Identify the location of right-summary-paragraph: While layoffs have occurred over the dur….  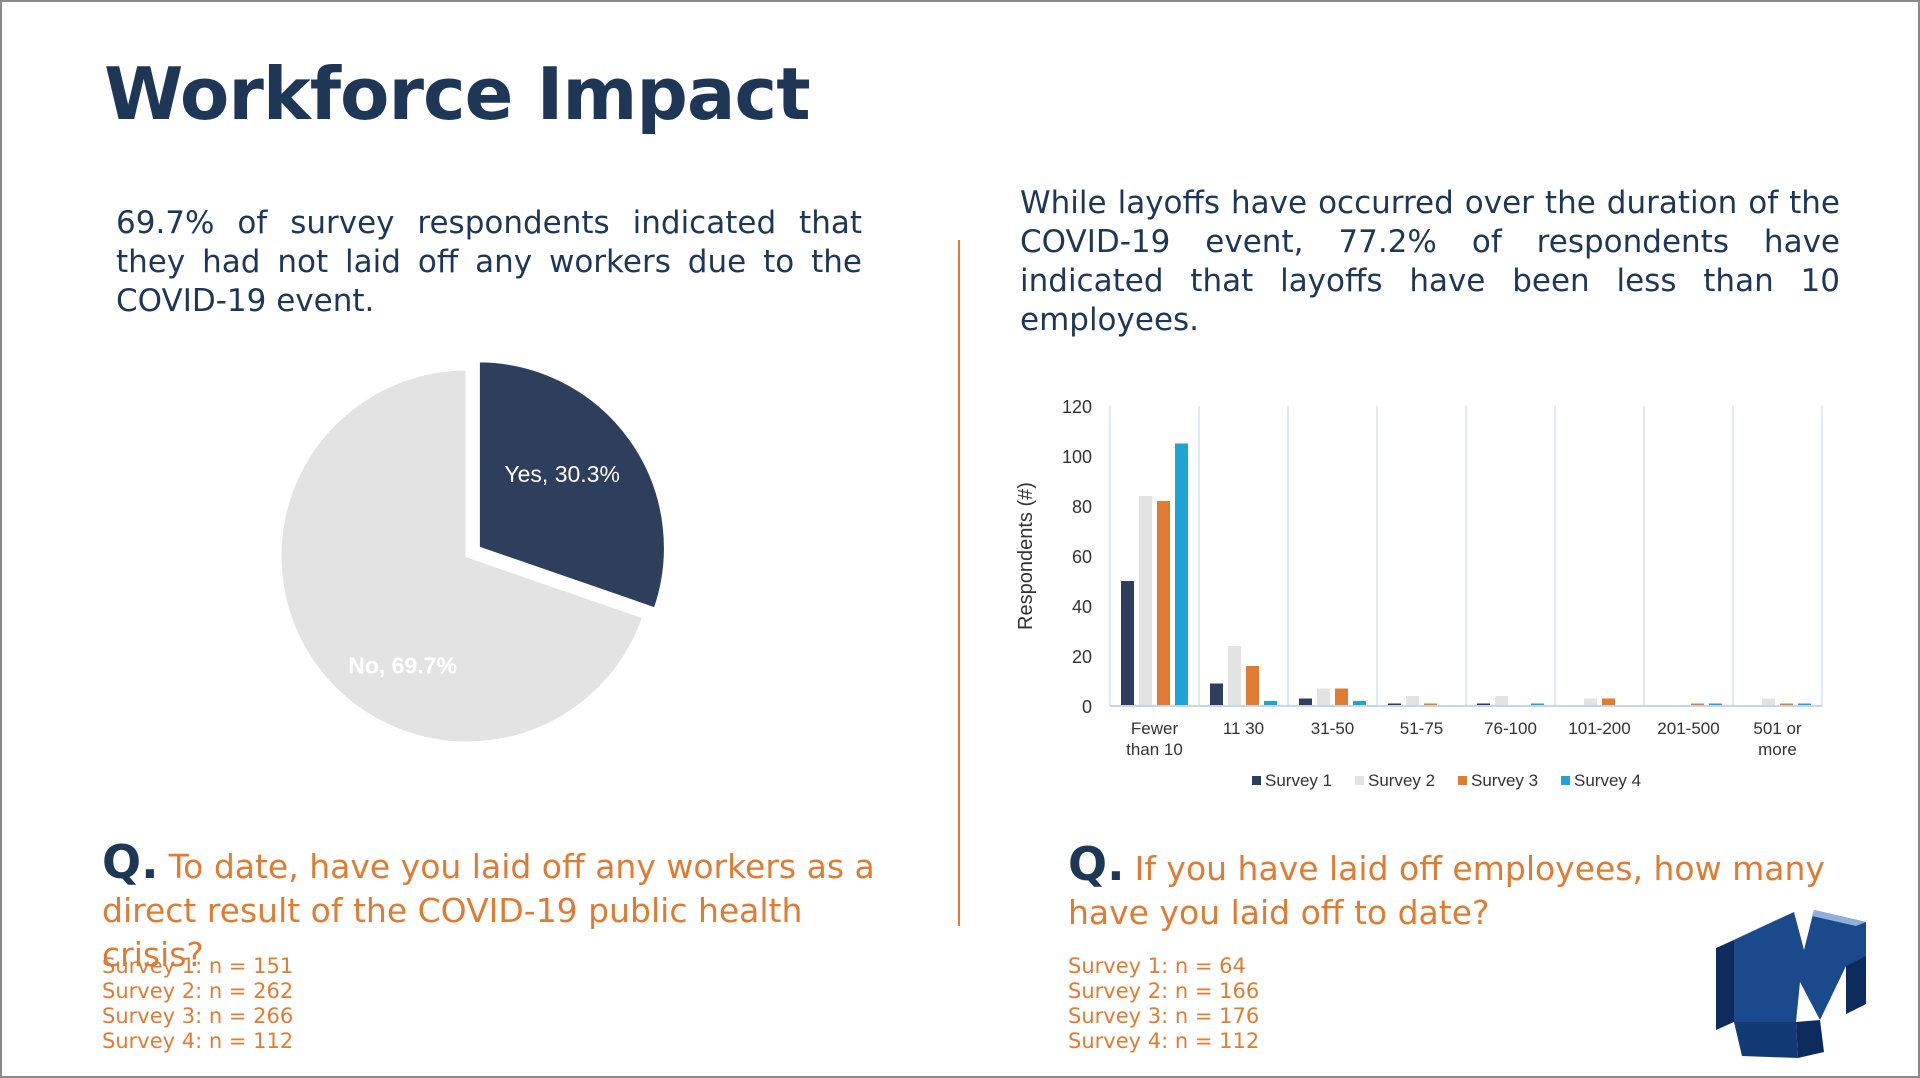
(1430, 261).